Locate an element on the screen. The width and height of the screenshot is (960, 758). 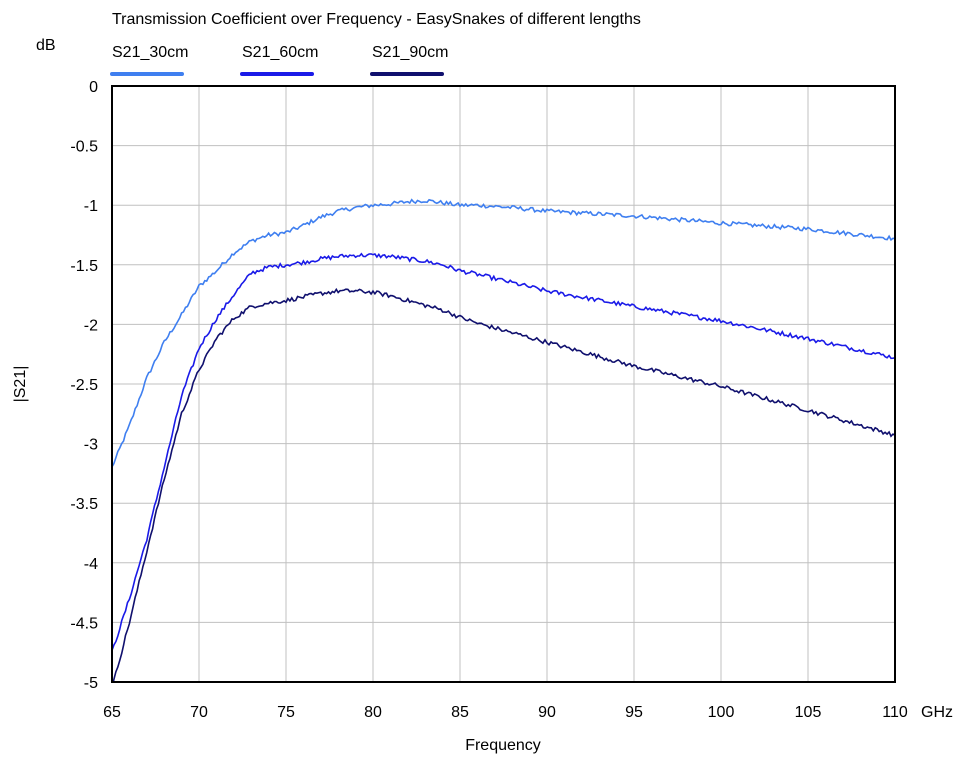
y-tick-label: -5 is located at coordinates (91, 683).